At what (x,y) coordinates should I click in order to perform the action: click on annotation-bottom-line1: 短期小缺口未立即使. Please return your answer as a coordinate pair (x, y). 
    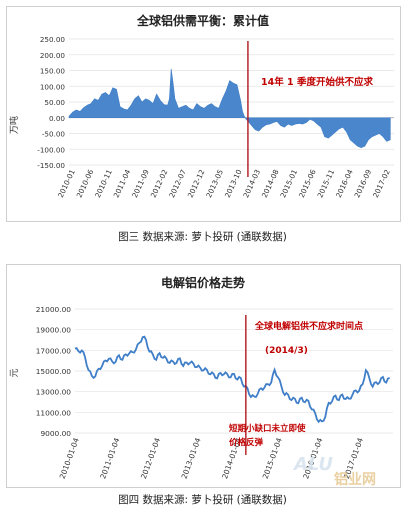
    Looking at the image, I should click on (267, 428).